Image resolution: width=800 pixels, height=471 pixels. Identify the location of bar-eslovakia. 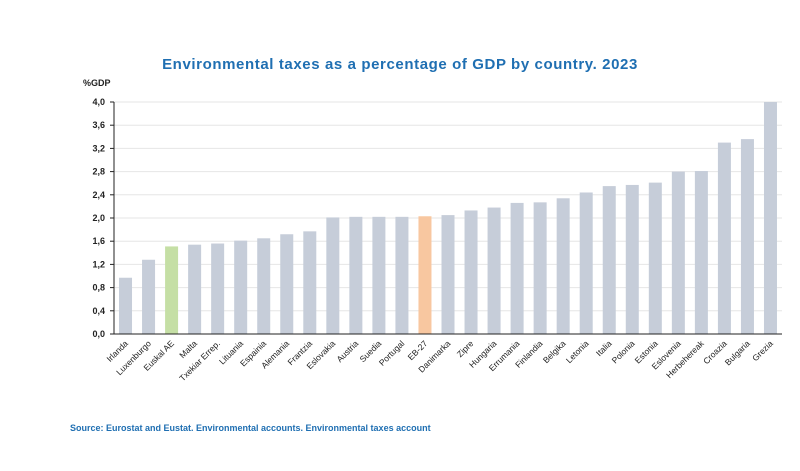
(333, 275).